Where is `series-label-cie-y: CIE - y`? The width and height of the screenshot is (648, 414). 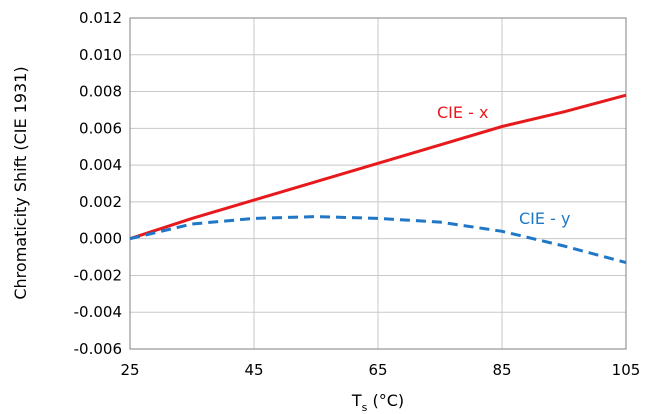
series-label-cie-y: CIE - y is located at coordinates (544, 218).